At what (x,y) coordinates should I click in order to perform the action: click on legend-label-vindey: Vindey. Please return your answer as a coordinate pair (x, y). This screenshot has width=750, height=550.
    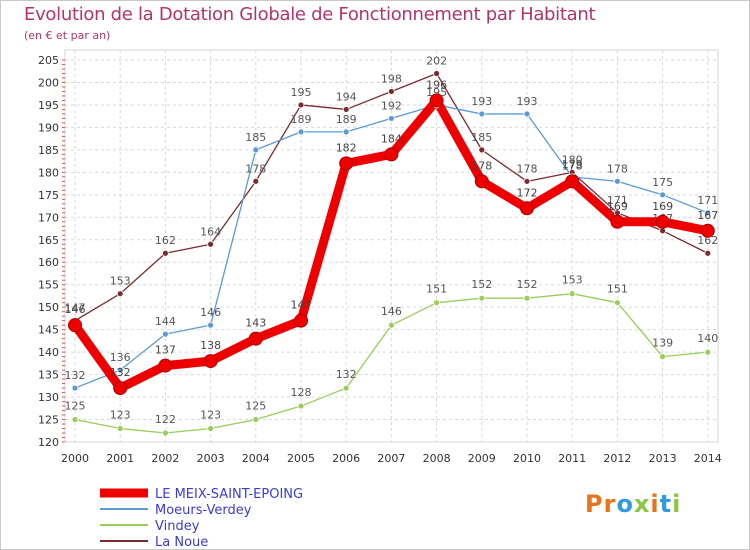
    Looking at the image, I should click on (177, 526).